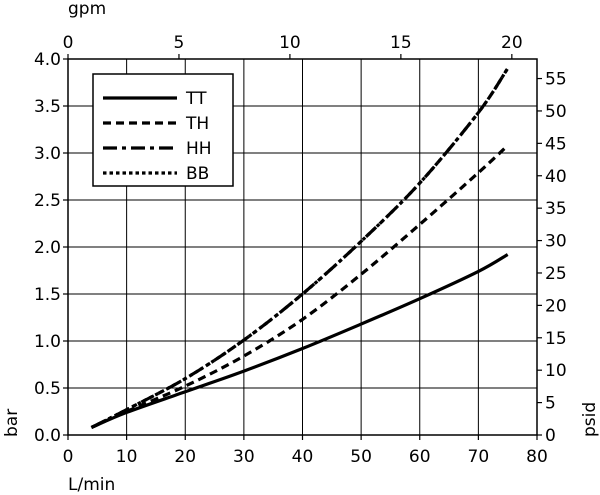 The width and height of the screenshot is (600, 495). I want to click on legend-label-hh: HH, so click(199, 149).